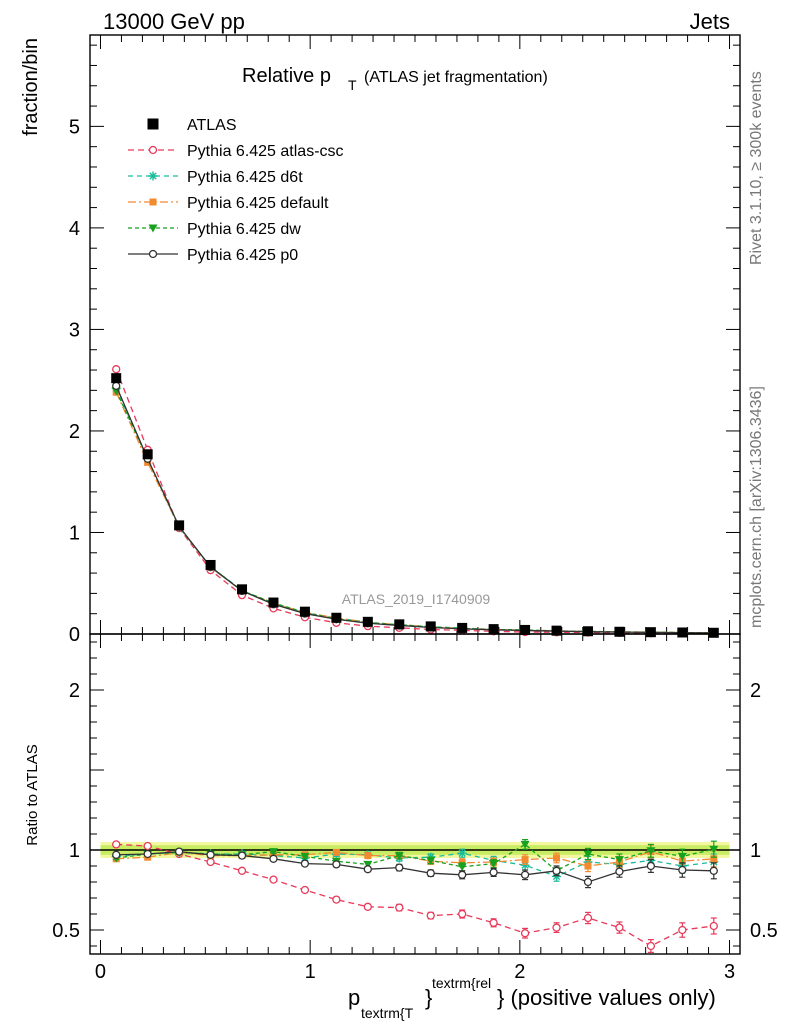 This screenshot has width=786, height=1024. I want to click on y-tick-label-main: 2, so click(74, 432).